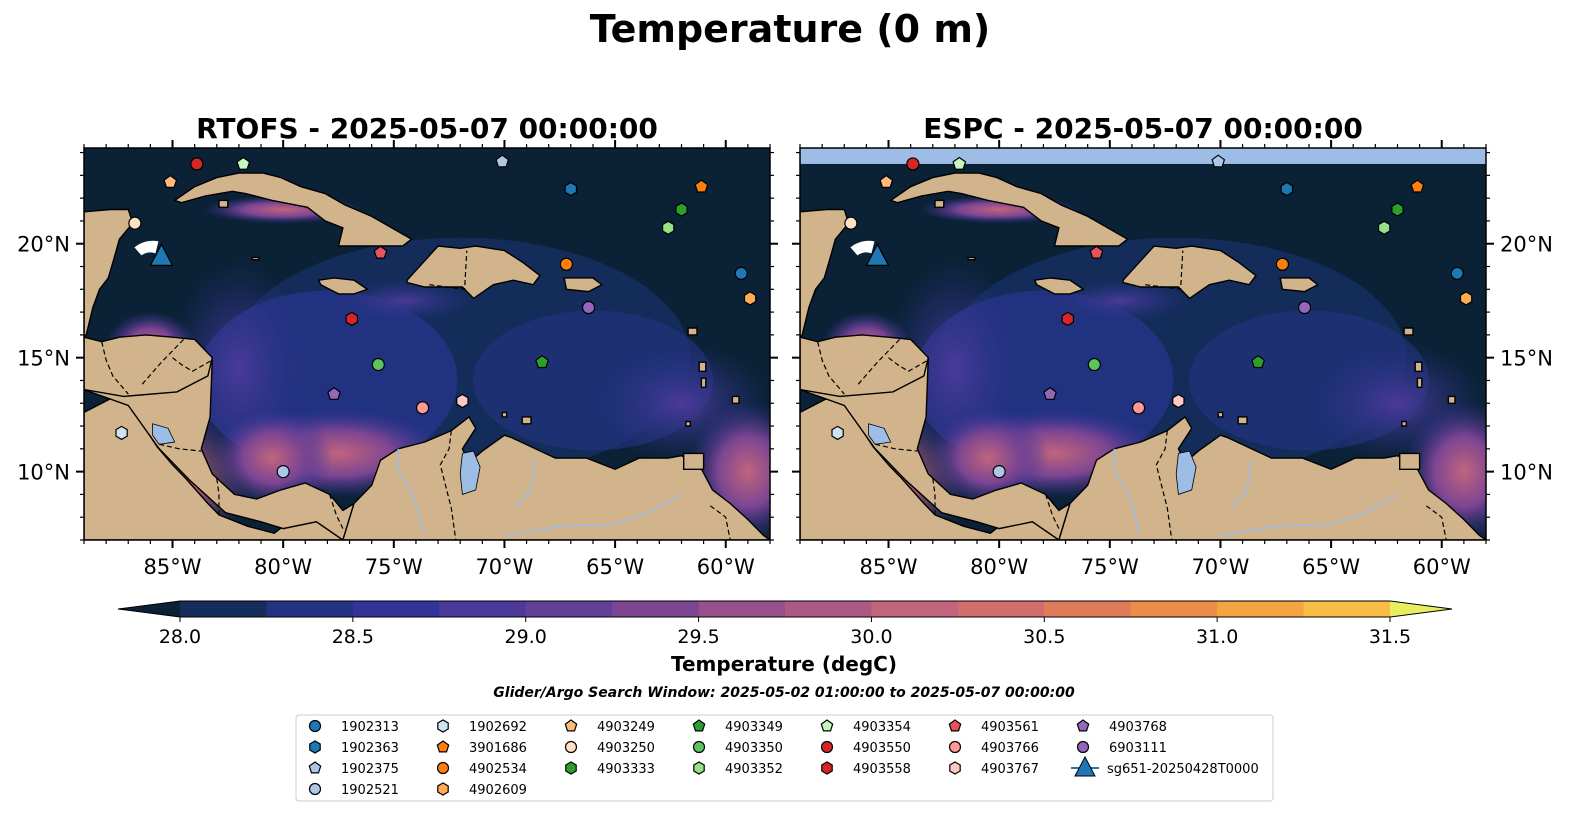 The width and height of the screenshot is (1580, 827). I want to click on legend-item: 4903333, so click(610, 769).